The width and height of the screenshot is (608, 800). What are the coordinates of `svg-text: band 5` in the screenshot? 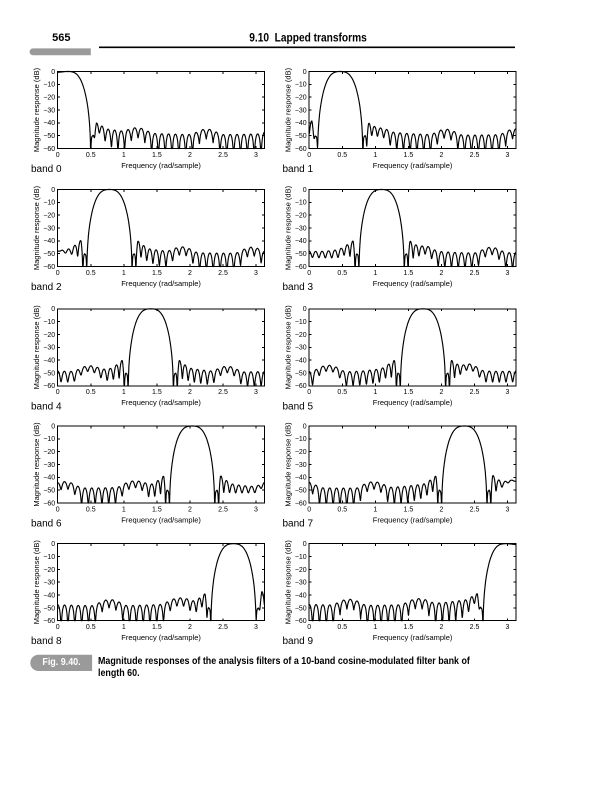 It's located at (298, 406).